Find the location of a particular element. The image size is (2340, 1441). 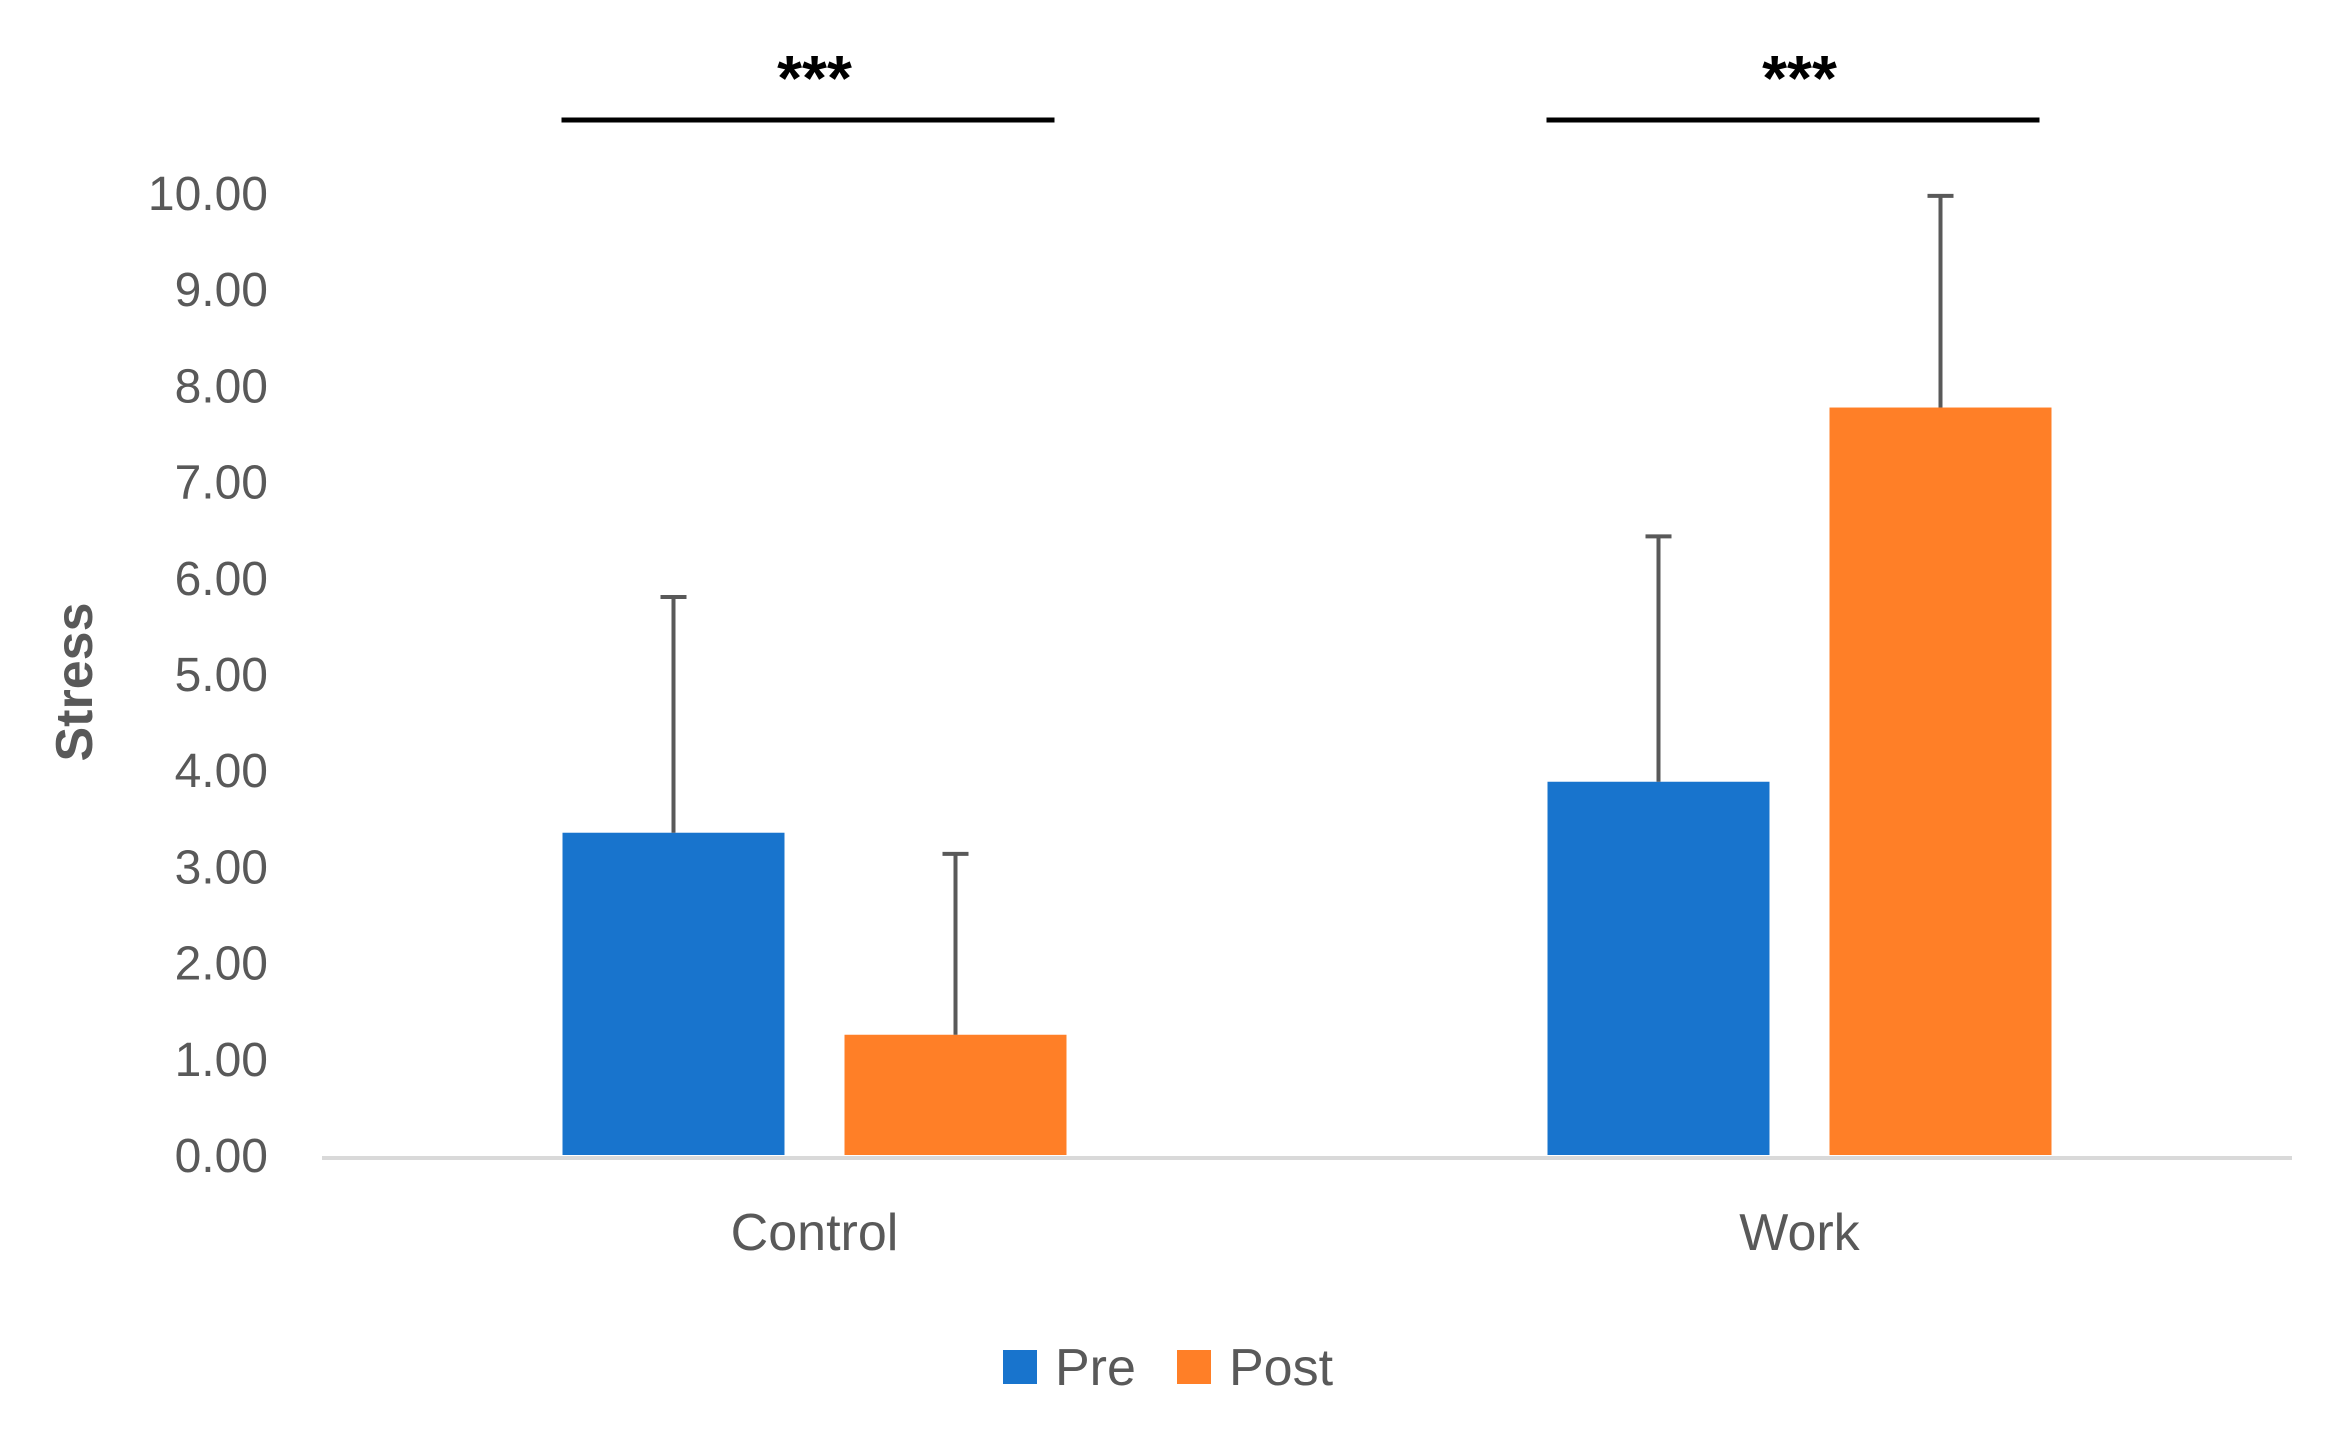

x-category-label: Control is located at coordinates (815, 1233).